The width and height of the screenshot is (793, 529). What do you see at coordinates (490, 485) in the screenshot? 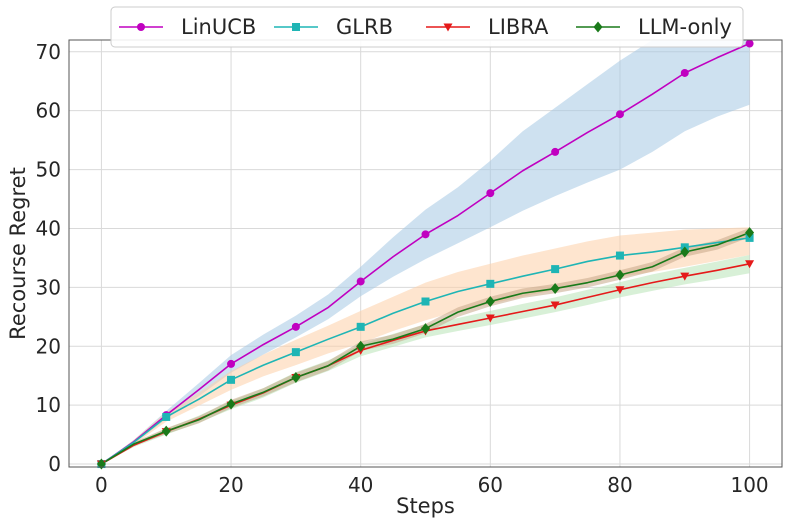
I see `x-tick-label: 60` at bounding box center [490, 485].